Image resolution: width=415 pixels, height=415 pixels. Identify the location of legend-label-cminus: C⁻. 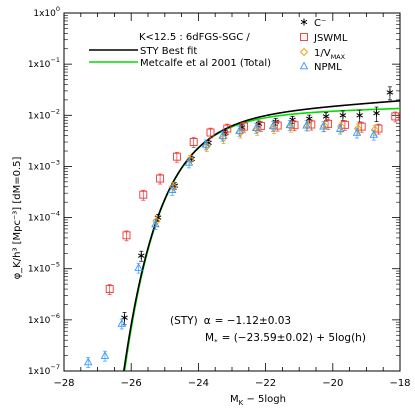
(320, 23).